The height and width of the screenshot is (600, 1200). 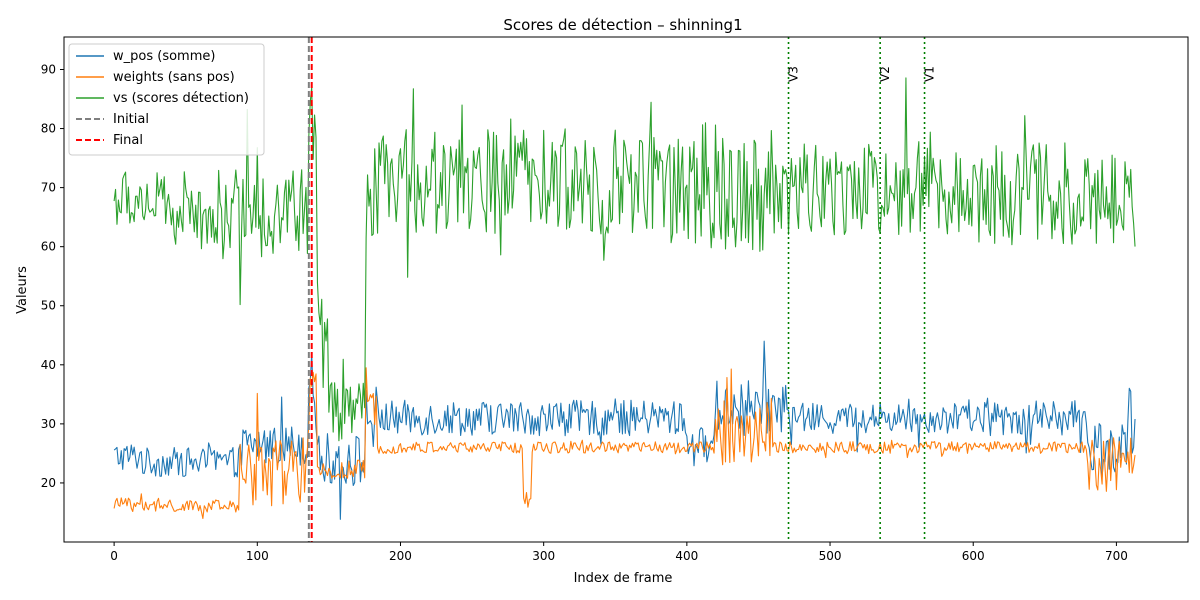 I want to click on x-tick-label: 600, so click(x=973, y=556).